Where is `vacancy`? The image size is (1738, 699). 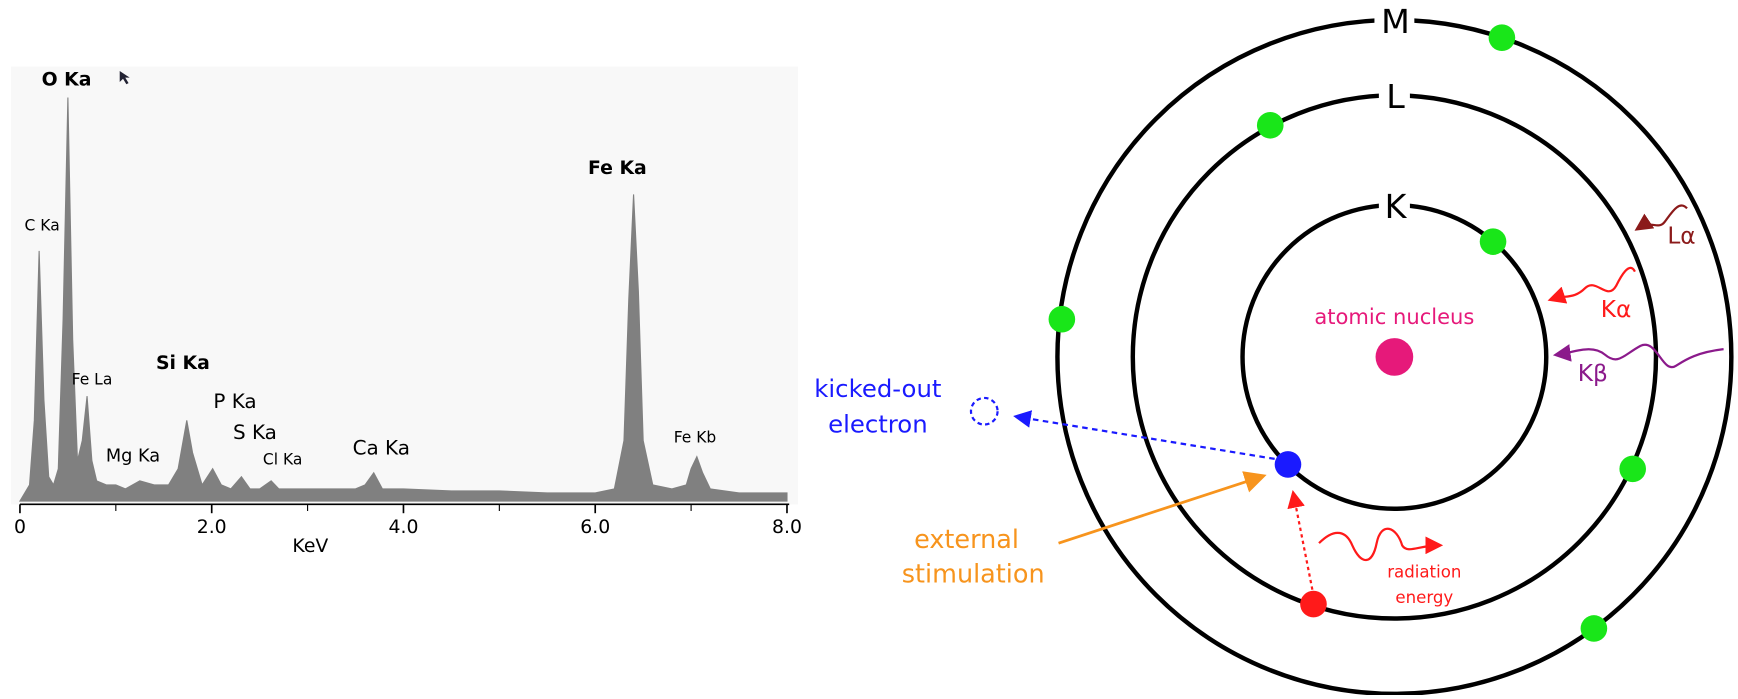 vacancy is located at coordinates (984, 411).